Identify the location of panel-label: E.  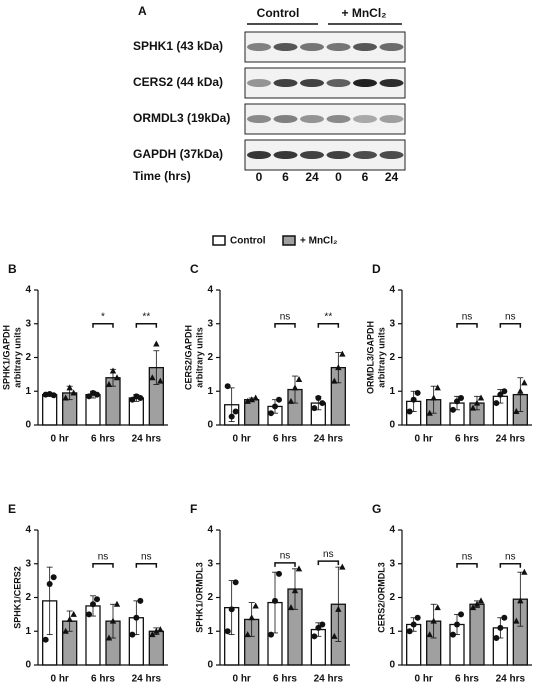
(12, 509).